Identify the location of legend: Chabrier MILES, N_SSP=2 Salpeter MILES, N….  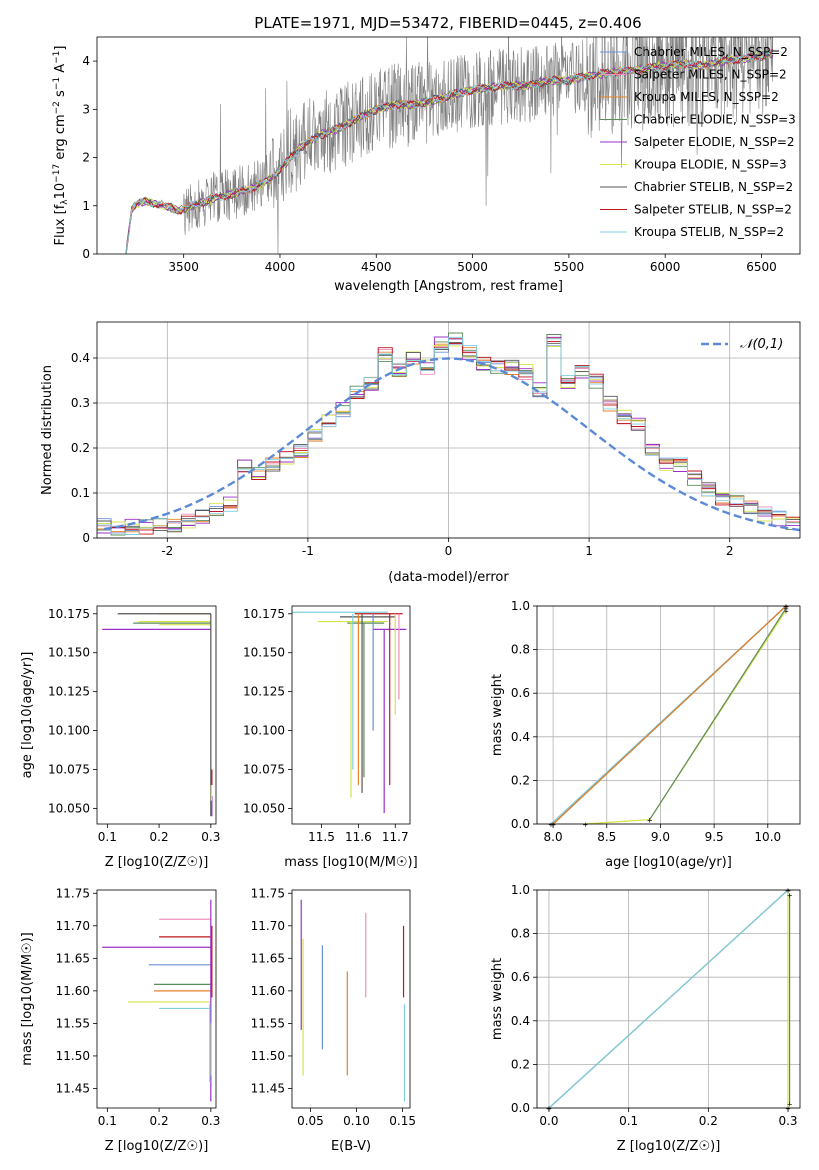
(698, 142).